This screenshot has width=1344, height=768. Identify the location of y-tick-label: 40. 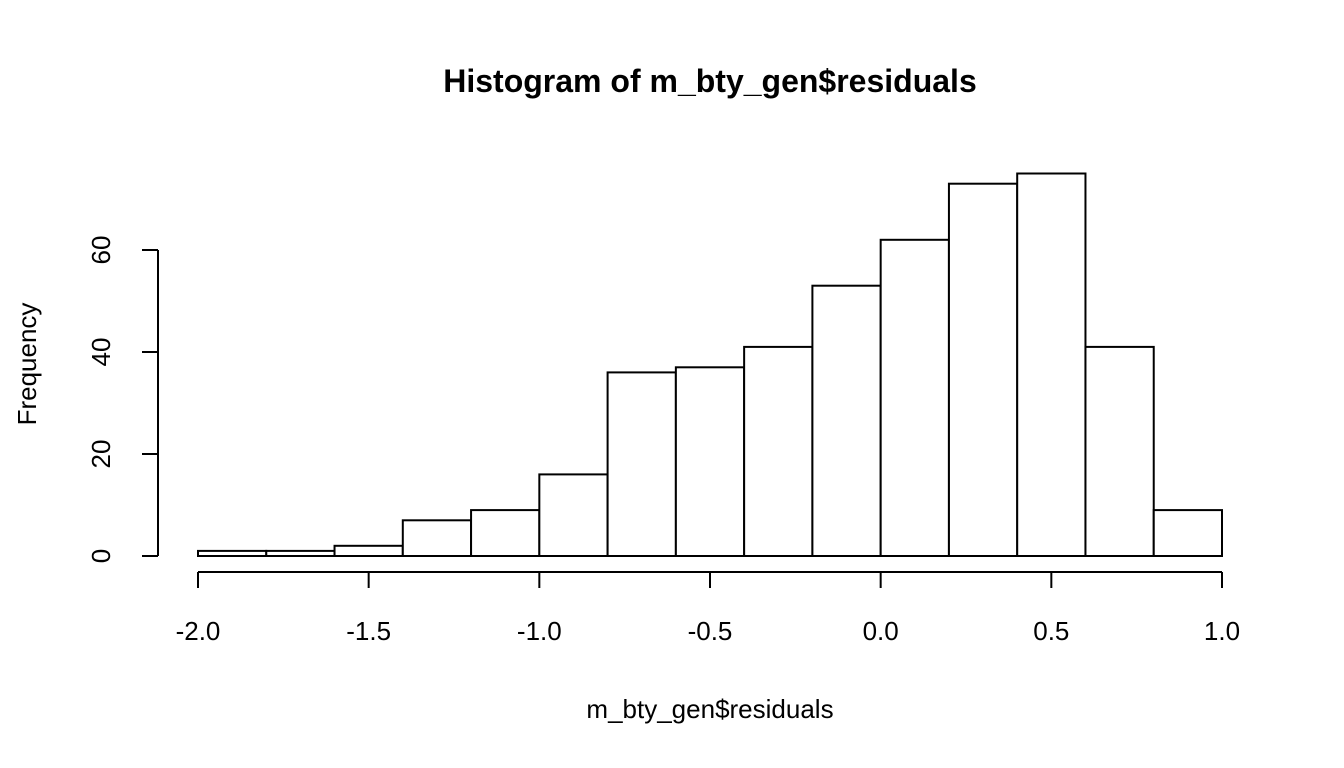
(101, 352).